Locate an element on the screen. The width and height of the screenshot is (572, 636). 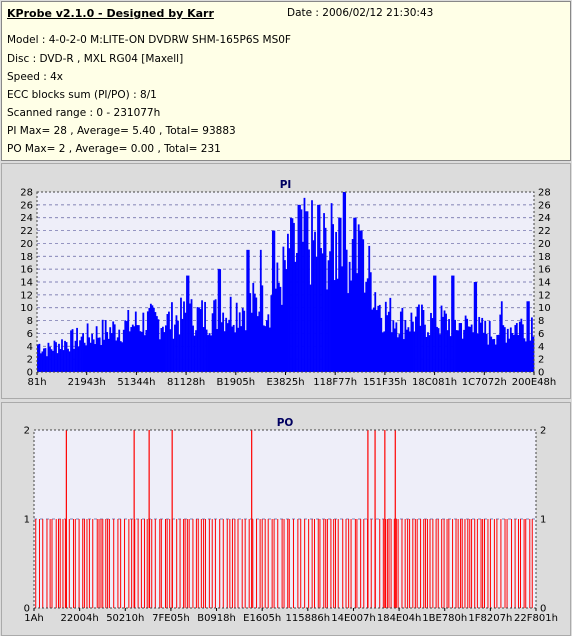
y-tick-label-left: 6 is located at coordinates (30, 334).